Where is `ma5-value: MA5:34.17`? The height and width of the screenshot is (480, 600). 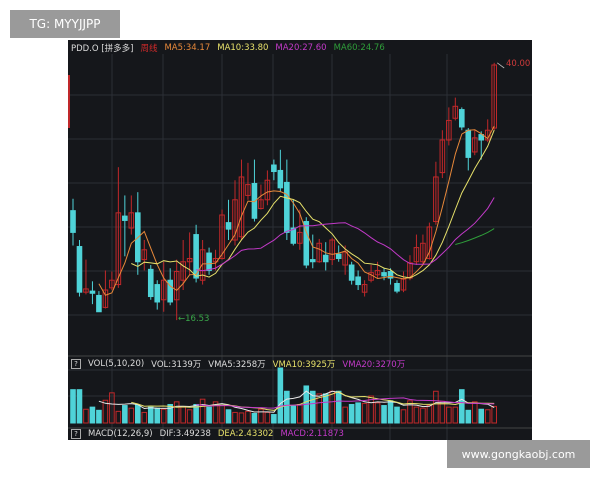
ma5-value: MA5:34.17 is located at coordinates (187, 48).